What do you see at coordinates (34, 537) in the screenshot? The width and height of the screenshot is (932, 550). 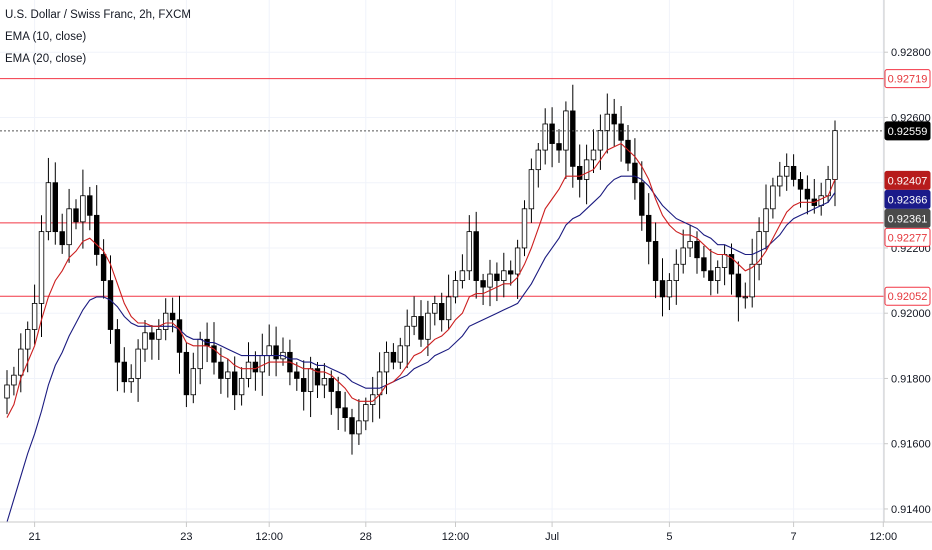 I see `x-tick-label: 21` at bounding box center [34, 537].